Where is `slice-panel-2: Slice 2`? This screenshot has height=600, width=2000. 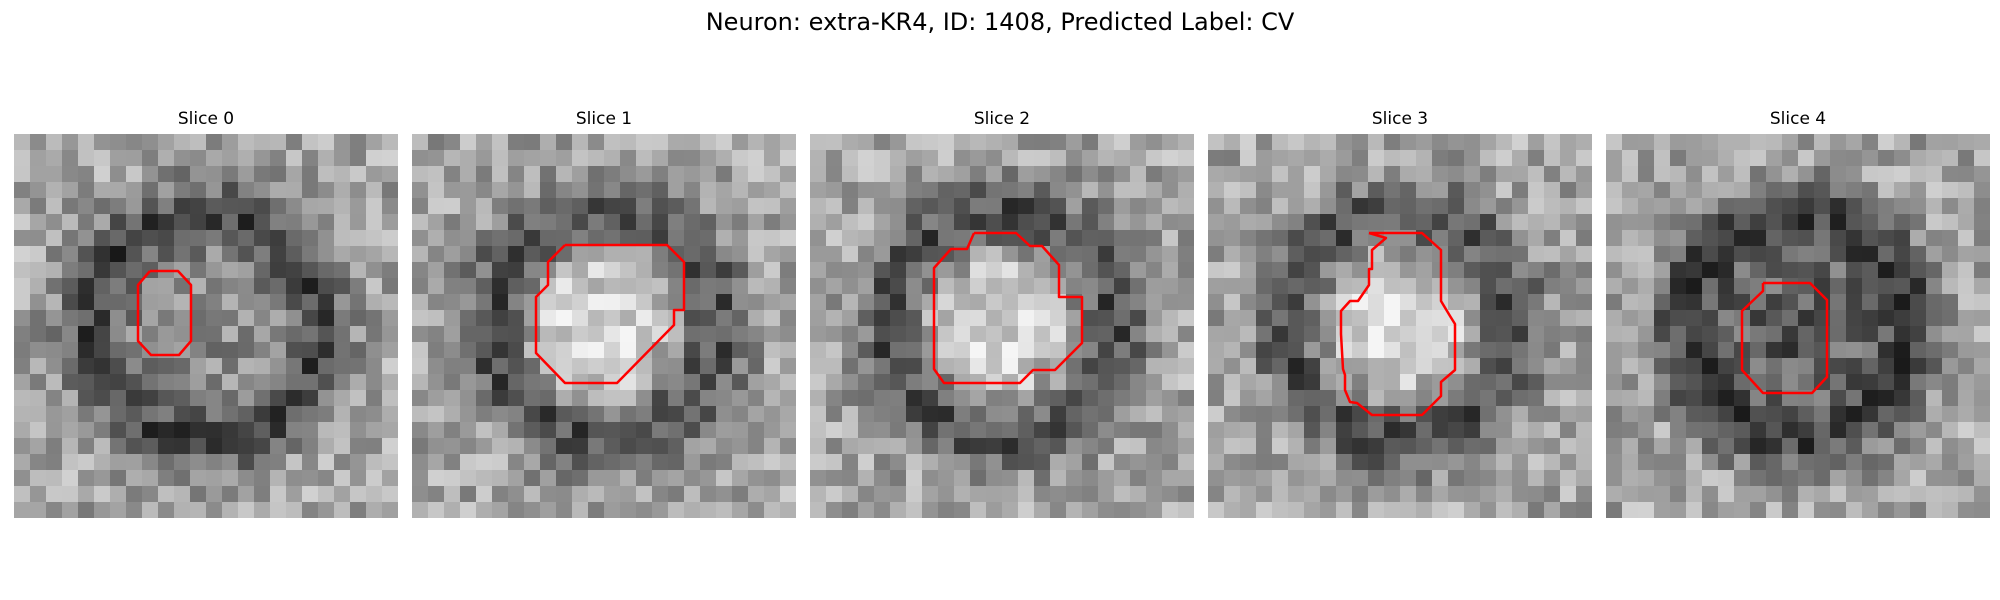 slice-panel-2: Slice 2 is located at coordinates (1002, 313).